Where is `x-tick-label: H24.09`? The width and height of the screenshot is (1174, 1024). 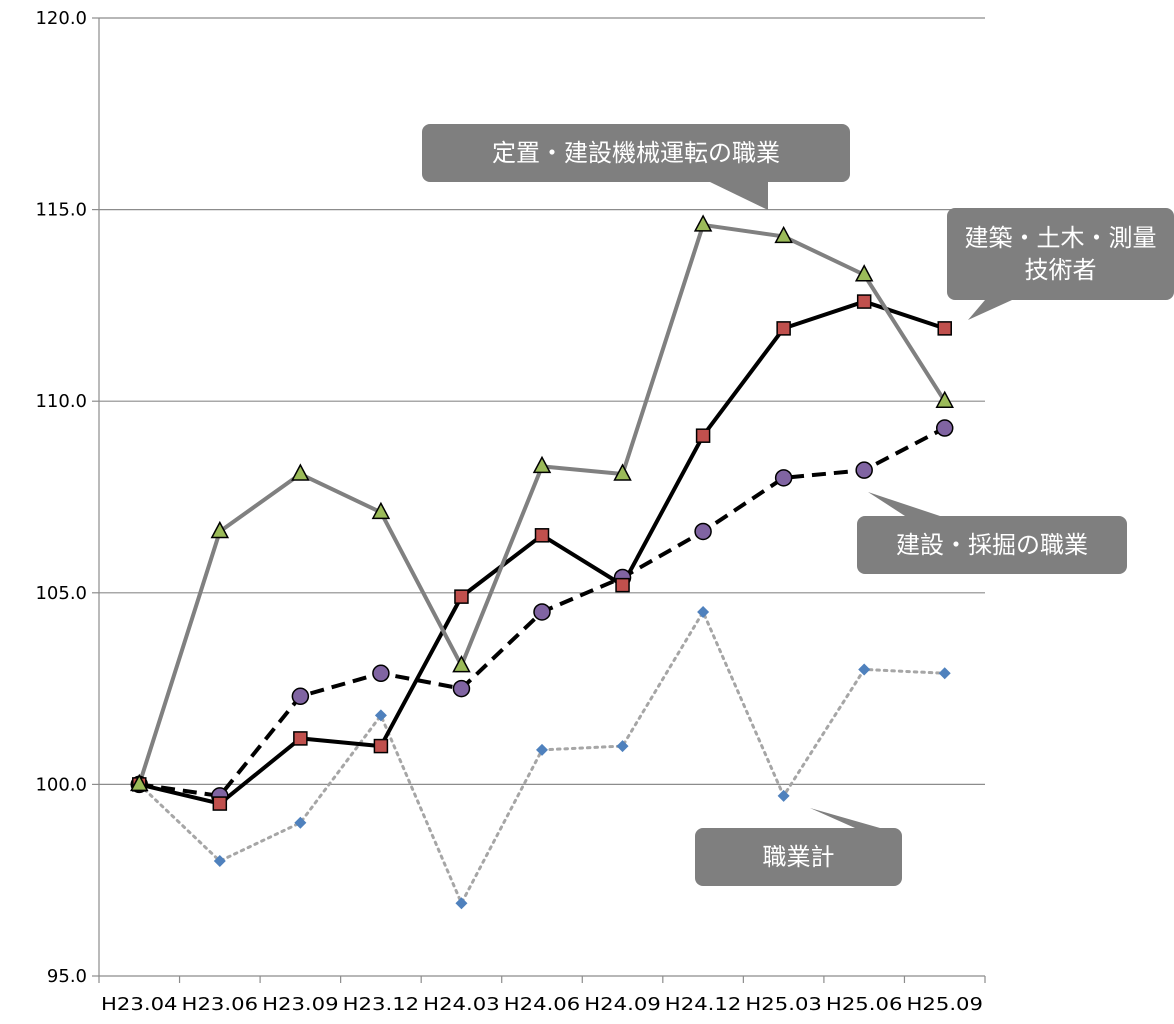 x-tick-label: H24.09 is located at coordinates (622, 1004).